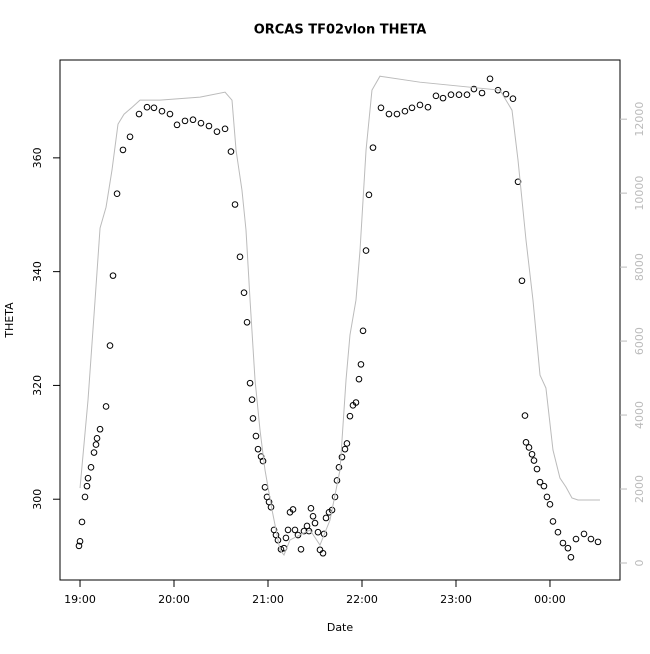 Image resolution: width=650 pixels, height=654 pixels. I want to click on y-tick-label: 360, so click(37, 157).